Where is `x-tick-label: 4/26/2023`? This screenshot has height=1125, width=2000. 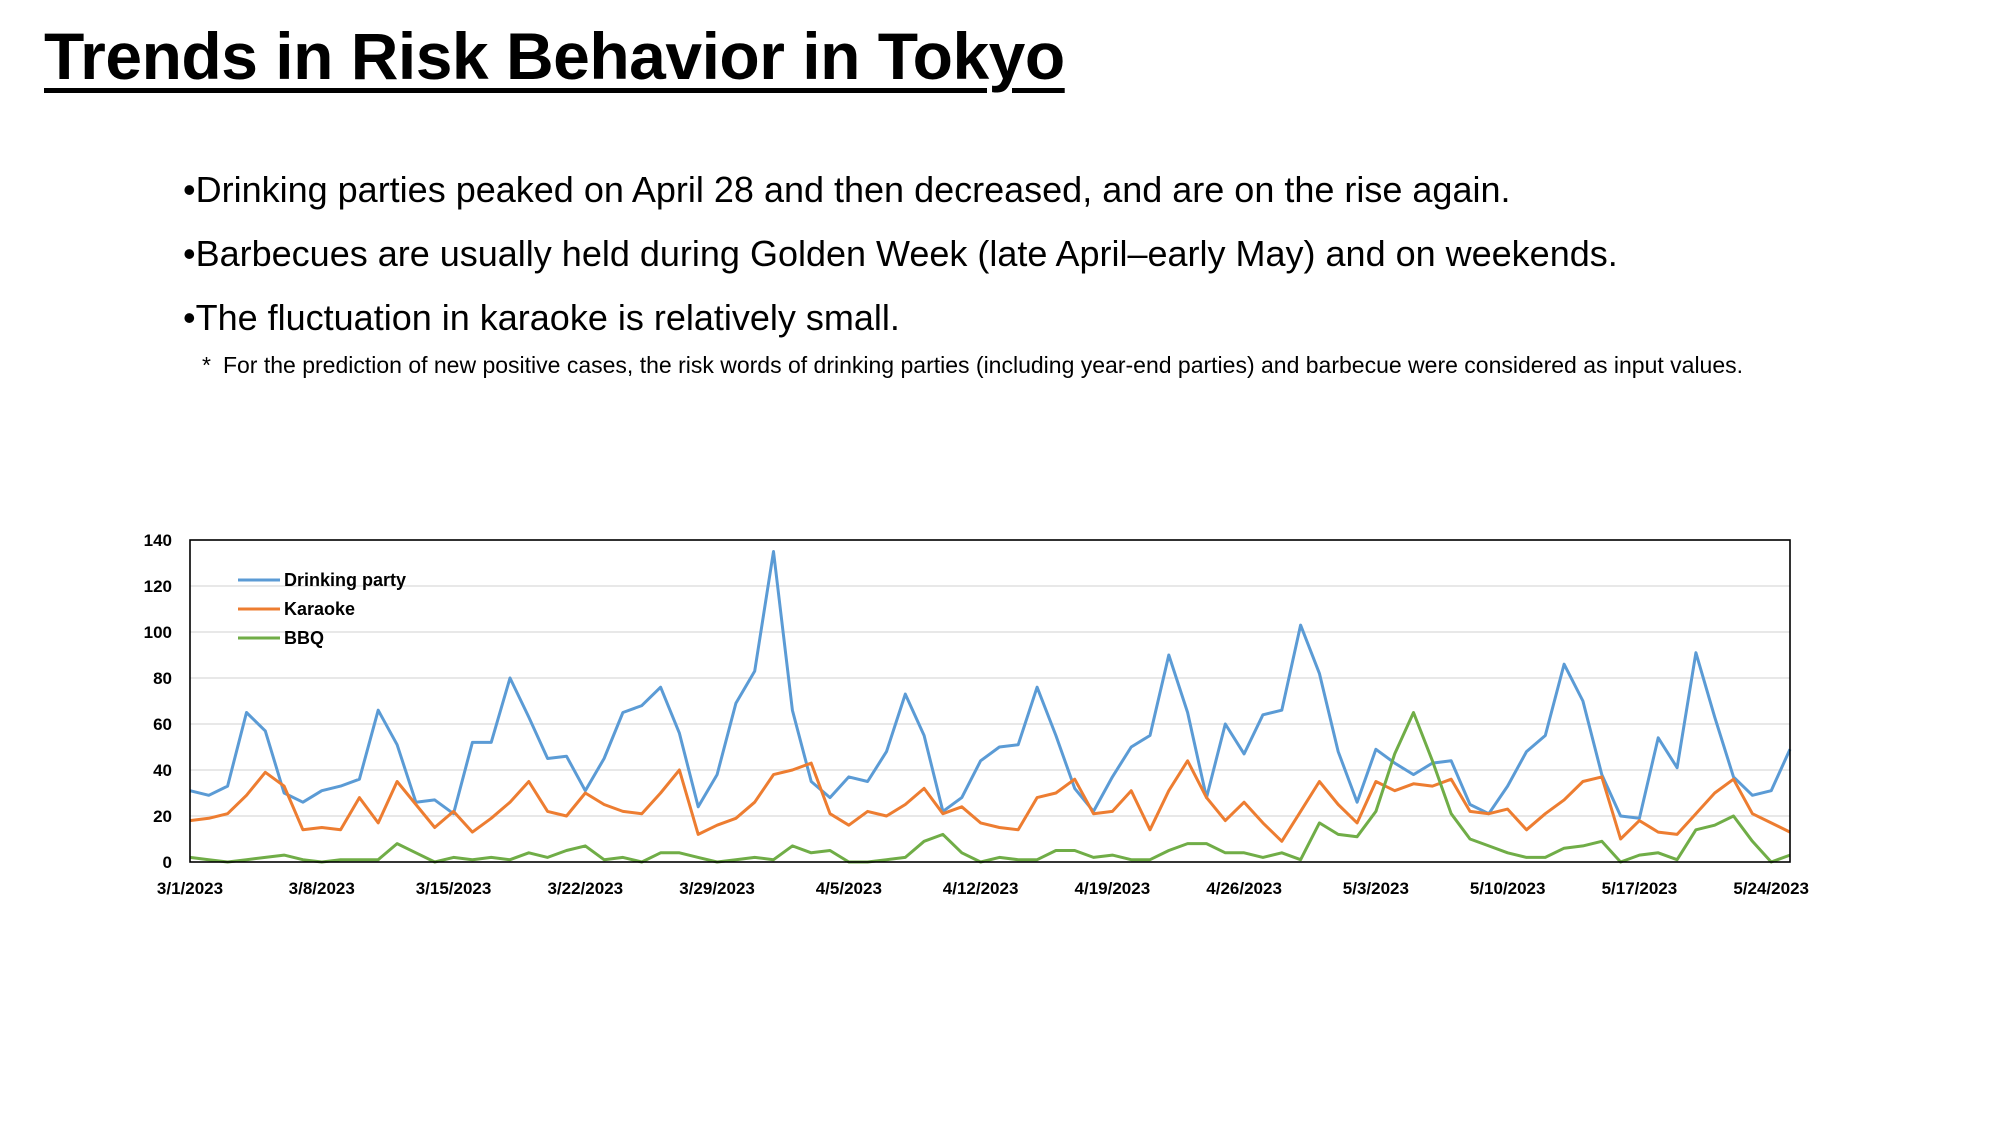 x-tick-label: 4/26/2023 is located at coordinates (1244, 888).